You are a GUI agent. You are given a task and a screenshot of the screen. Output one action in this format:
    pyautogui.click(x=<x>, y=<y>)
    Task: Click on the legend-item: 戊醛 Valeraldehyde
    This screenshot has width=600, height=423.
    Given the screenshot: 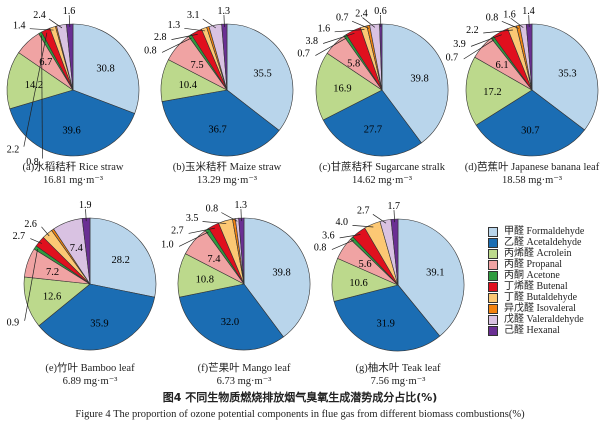 What is the action you would take?
    pyautogui.click(x=536, y=319)
    